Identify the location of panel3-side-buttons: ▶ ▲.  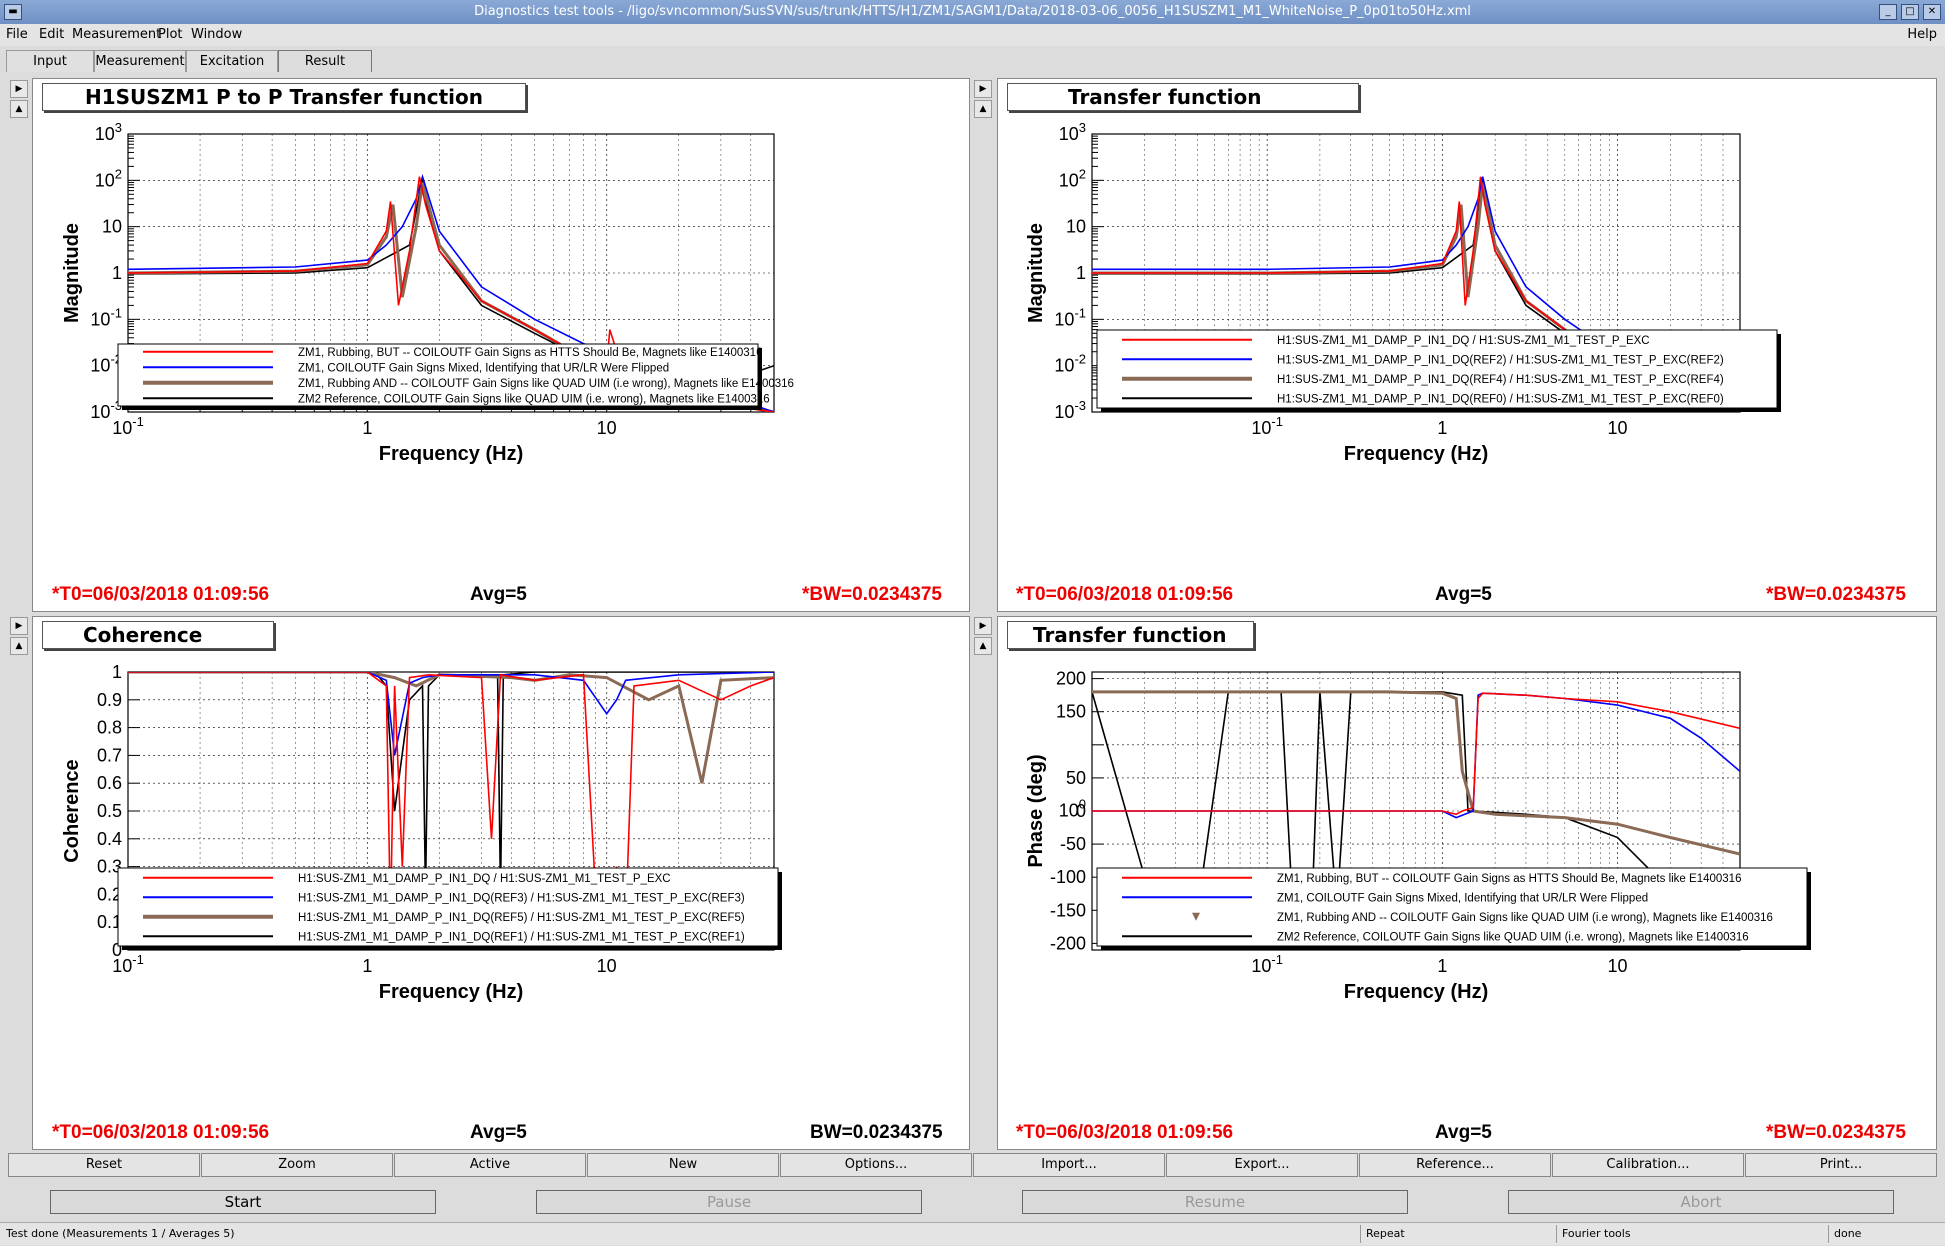
(19, 637).